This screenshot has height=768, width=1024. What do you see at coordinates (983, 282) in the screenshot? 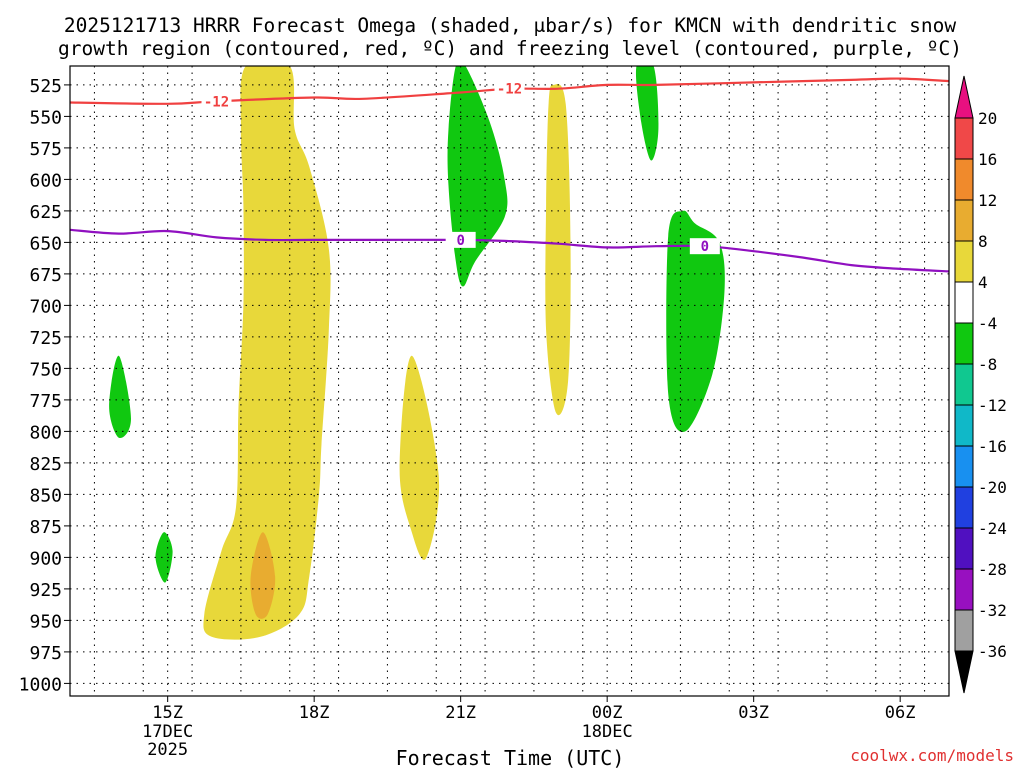
I see `colorbar-label: 4` at bounding box center [983, 282].